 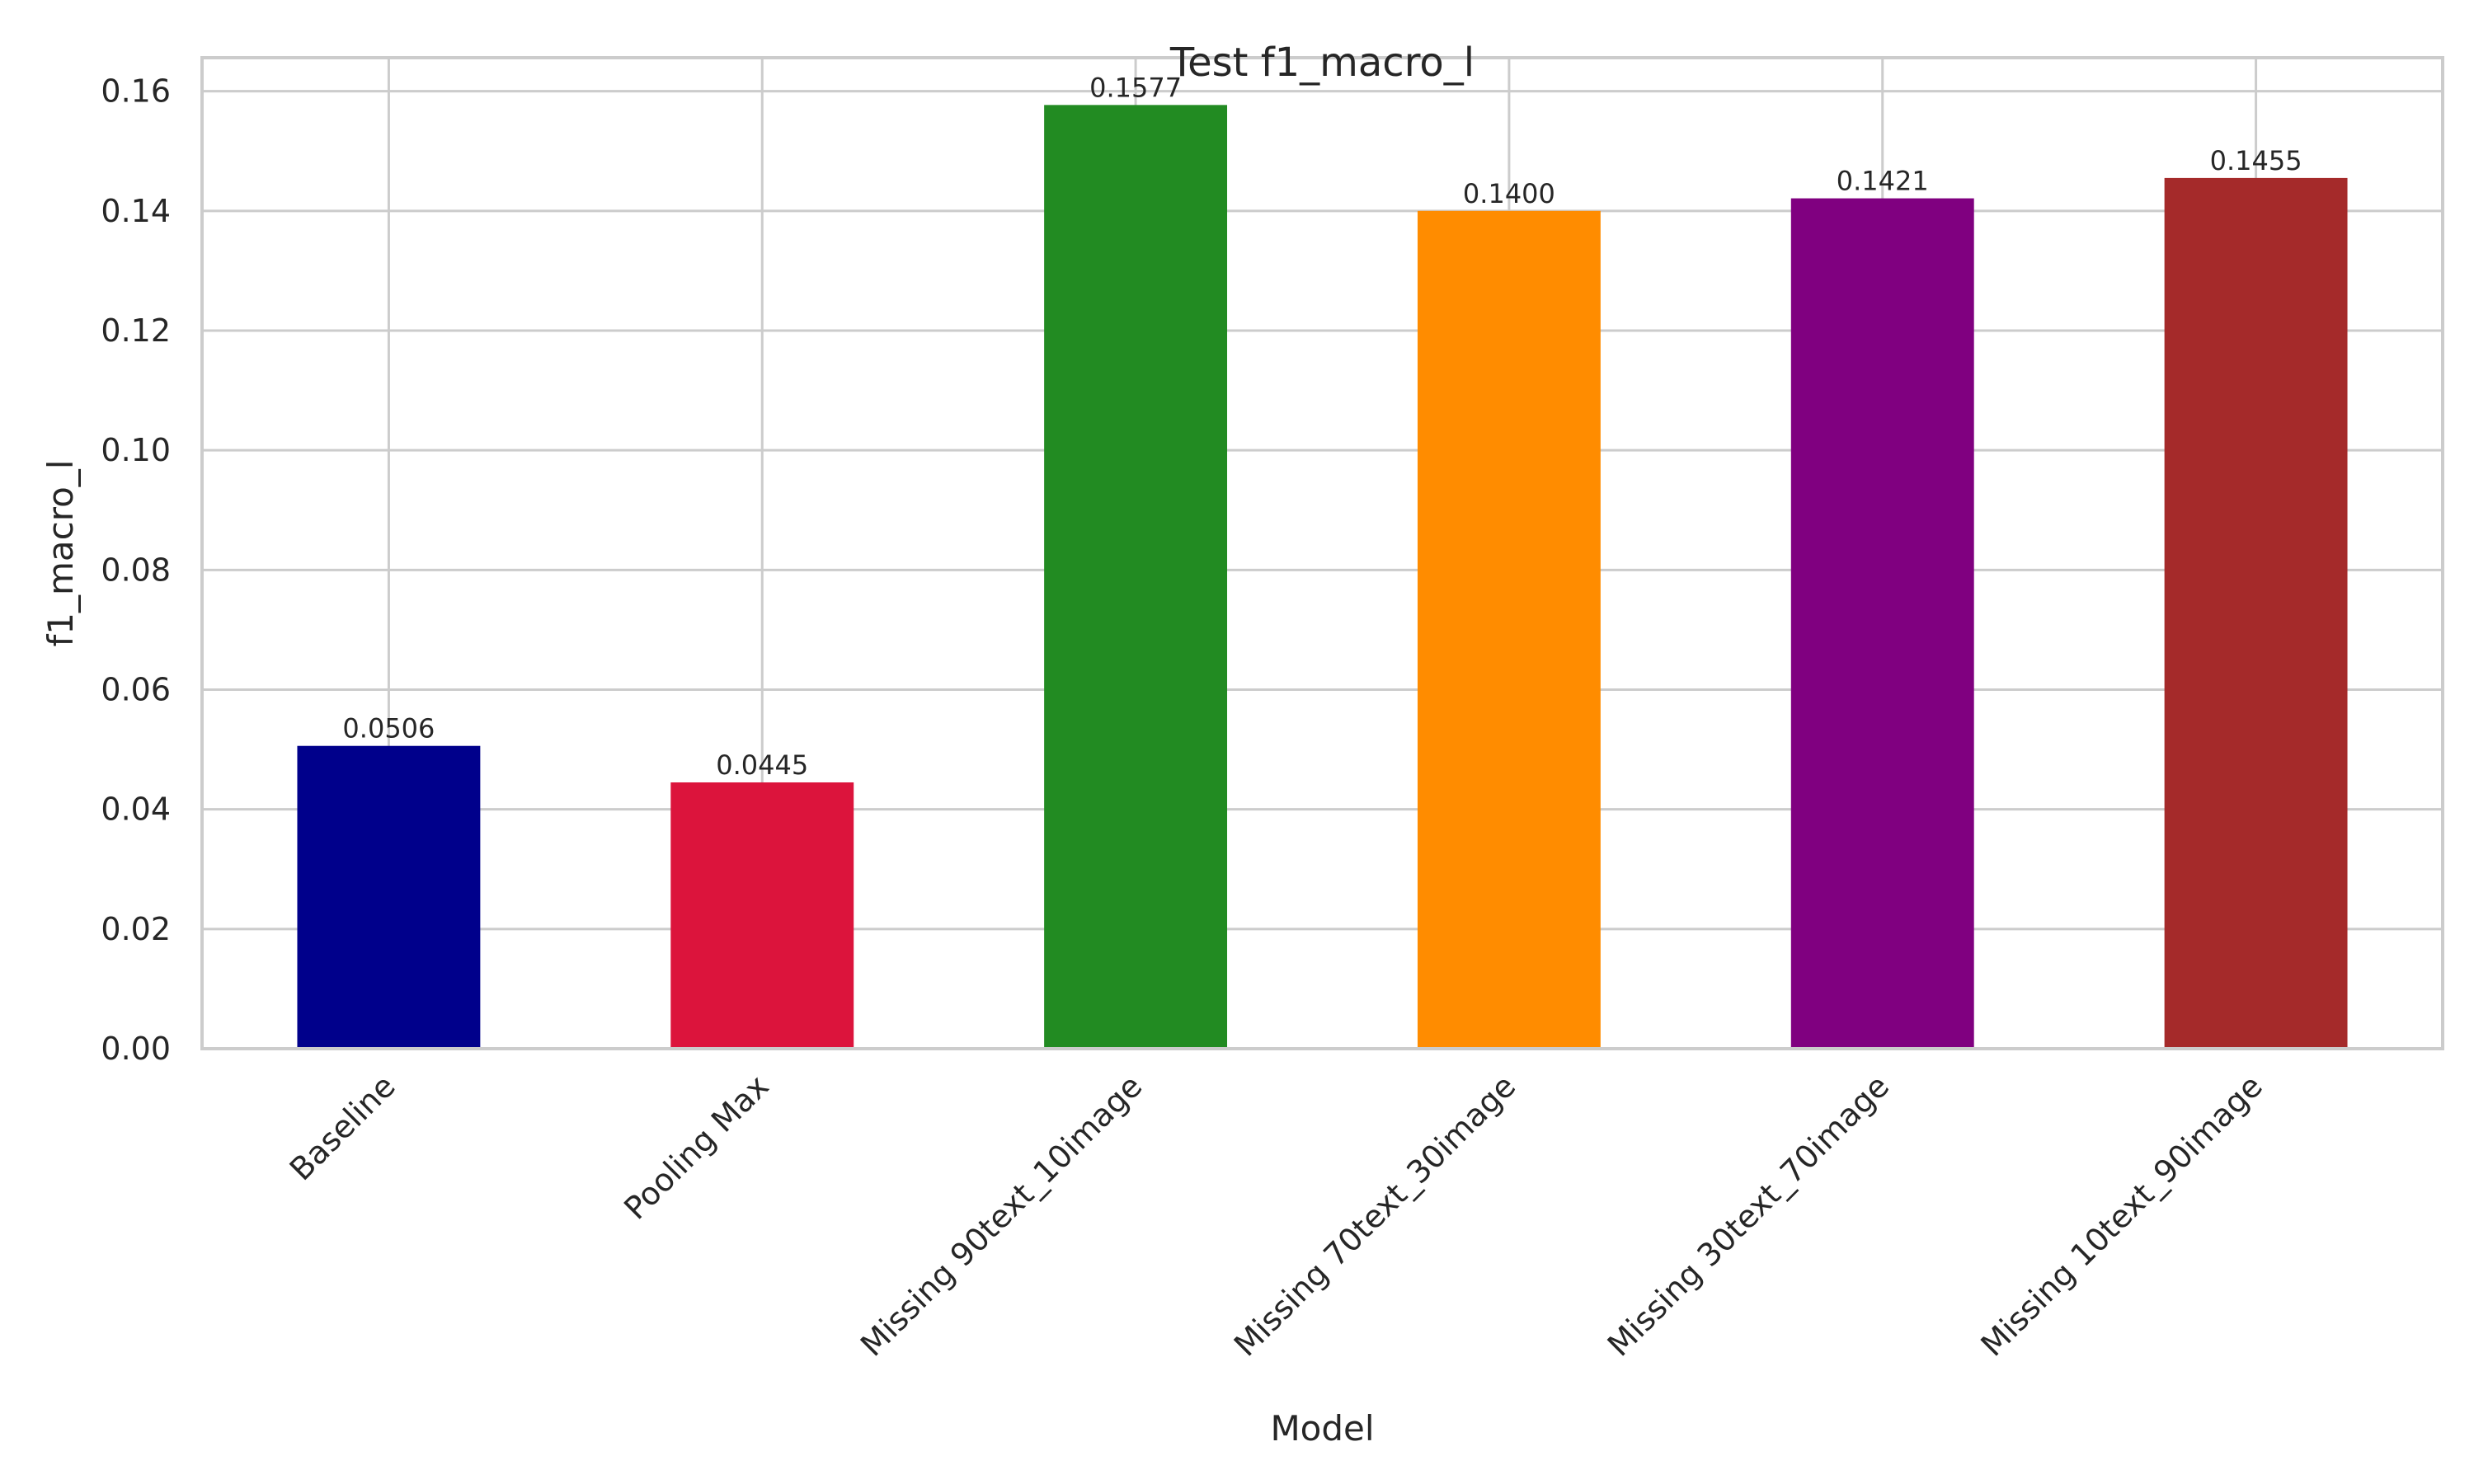 I want to click on y-tick-label: 0.14, so click(x=136, y=211).